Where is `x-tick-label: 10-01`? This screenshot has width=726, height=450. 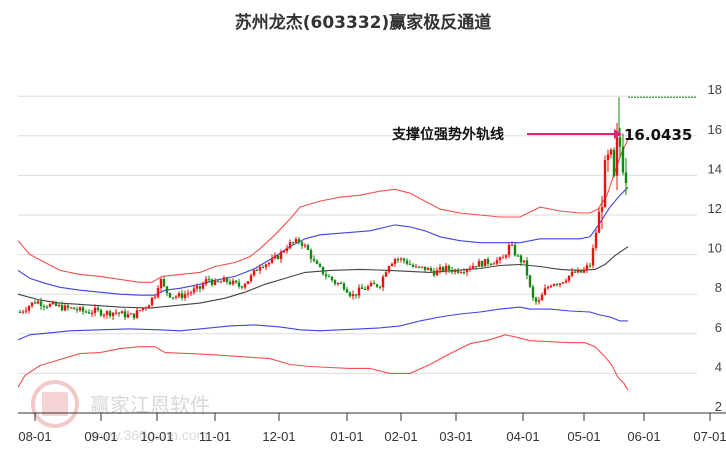 x-tick-label: 10-01 is located at coordinates (156, 436).